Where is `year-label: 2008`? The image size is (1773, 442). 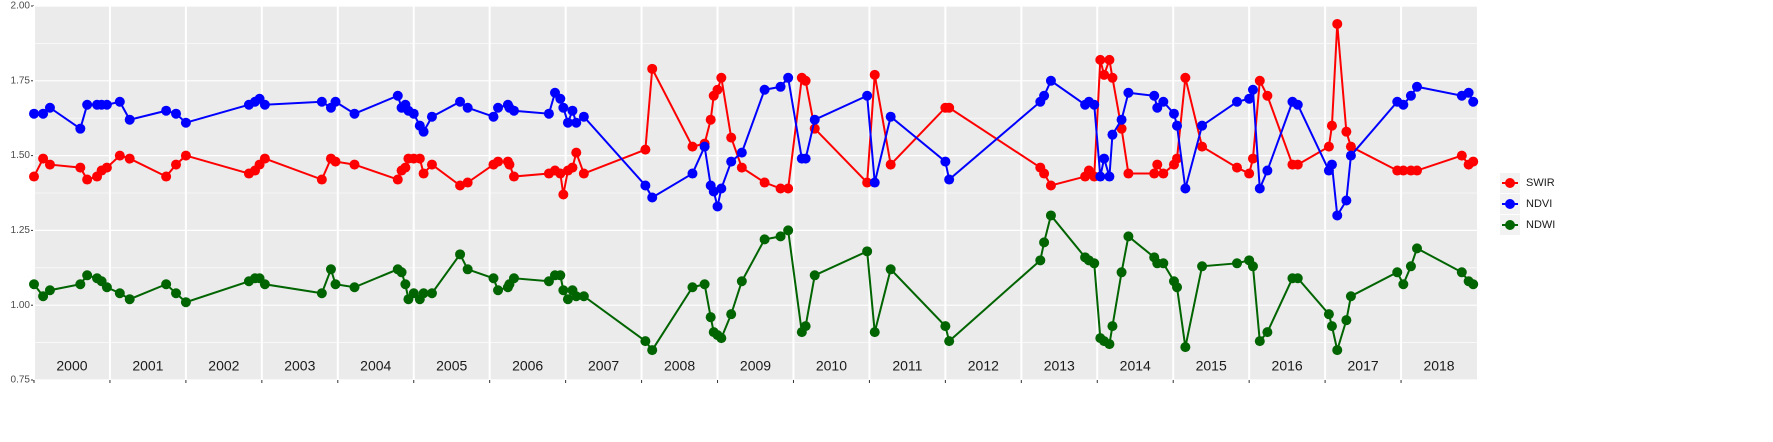
year-label: 2008 is located at coordinates (679, 366).